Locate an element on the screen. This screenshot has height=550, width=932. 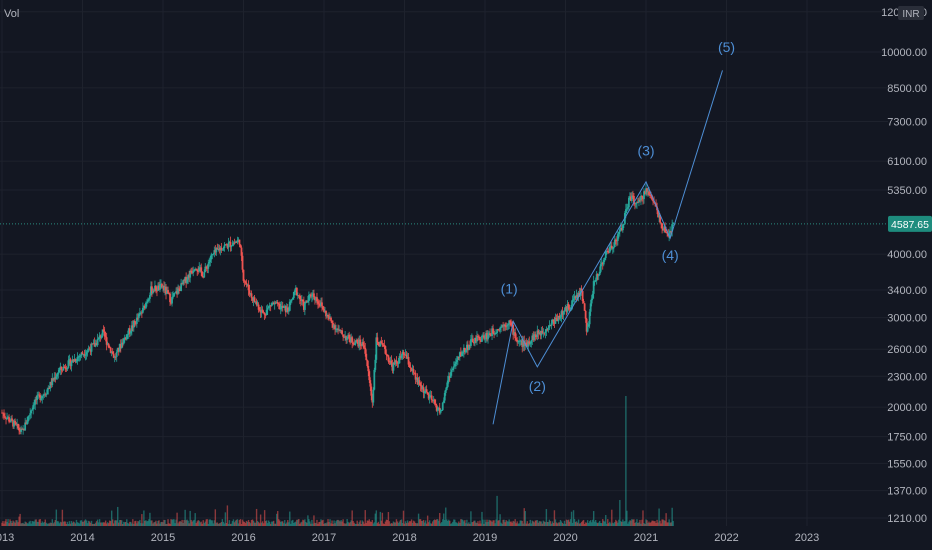
current-price-tag: 4587.65 is located at coordinates (910, 223).